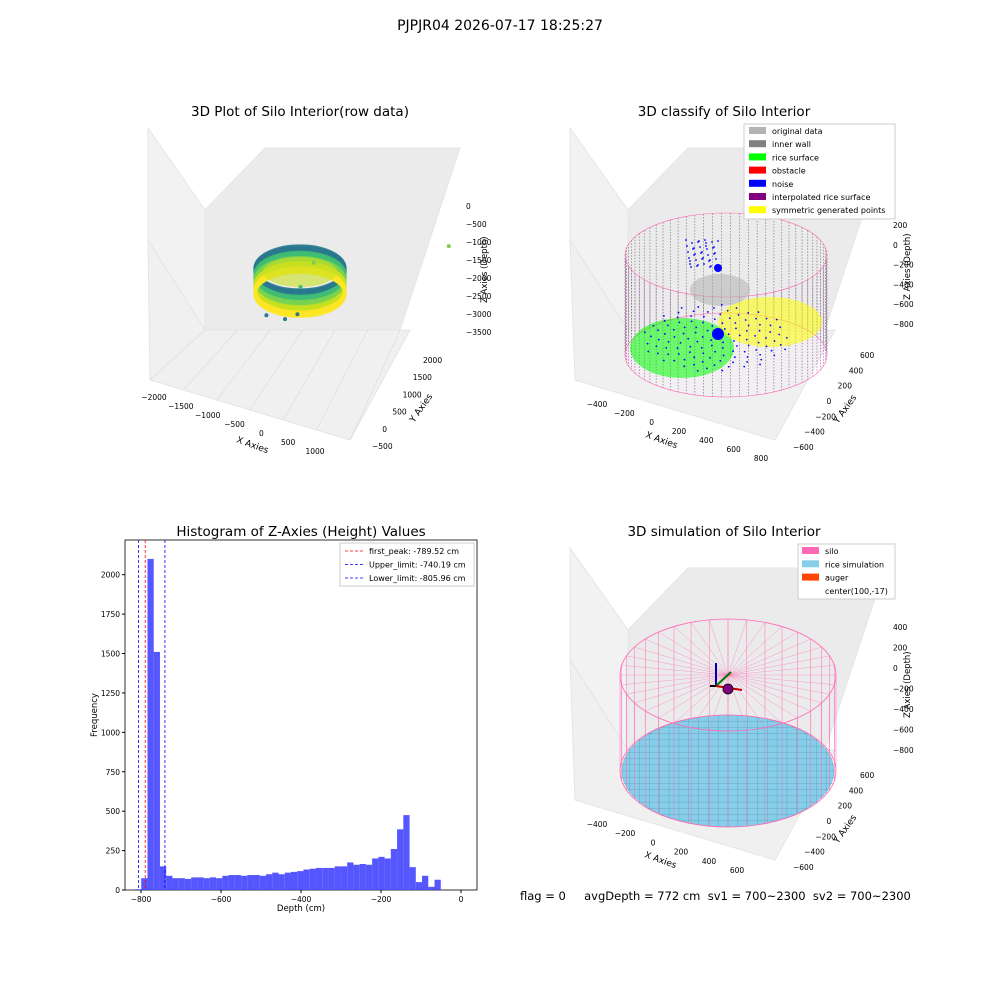 This screenshot has width=1000, height=1000. I want to click on y-tick-labels: 0 250 500 750 1000 1250 1500 1750 2000, so click(113, 733).